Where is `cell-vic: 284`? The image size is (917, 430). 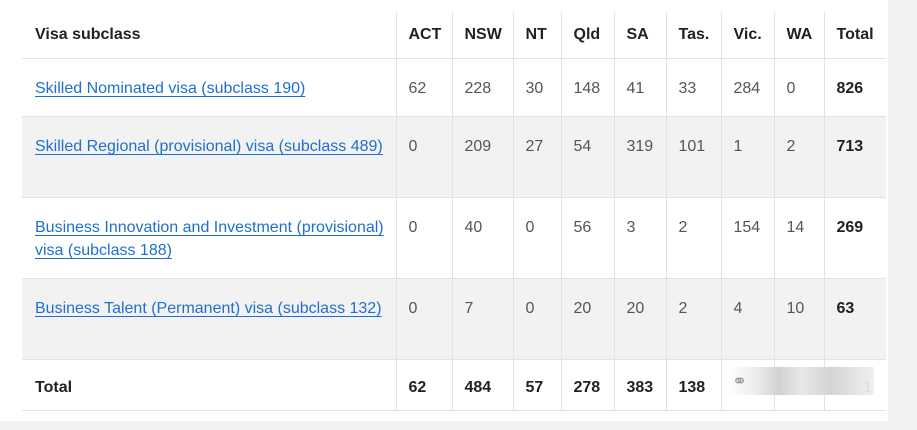
cell-vic: 284 is located at coordinates (747, 87).